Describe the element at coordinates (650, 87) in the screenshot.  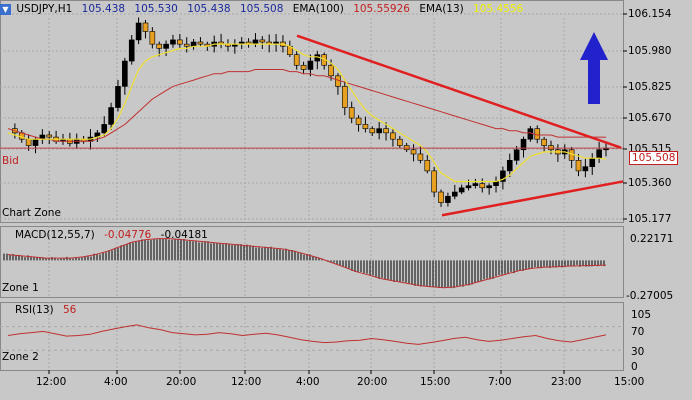
I see `price-tick: 105.825` at that location.